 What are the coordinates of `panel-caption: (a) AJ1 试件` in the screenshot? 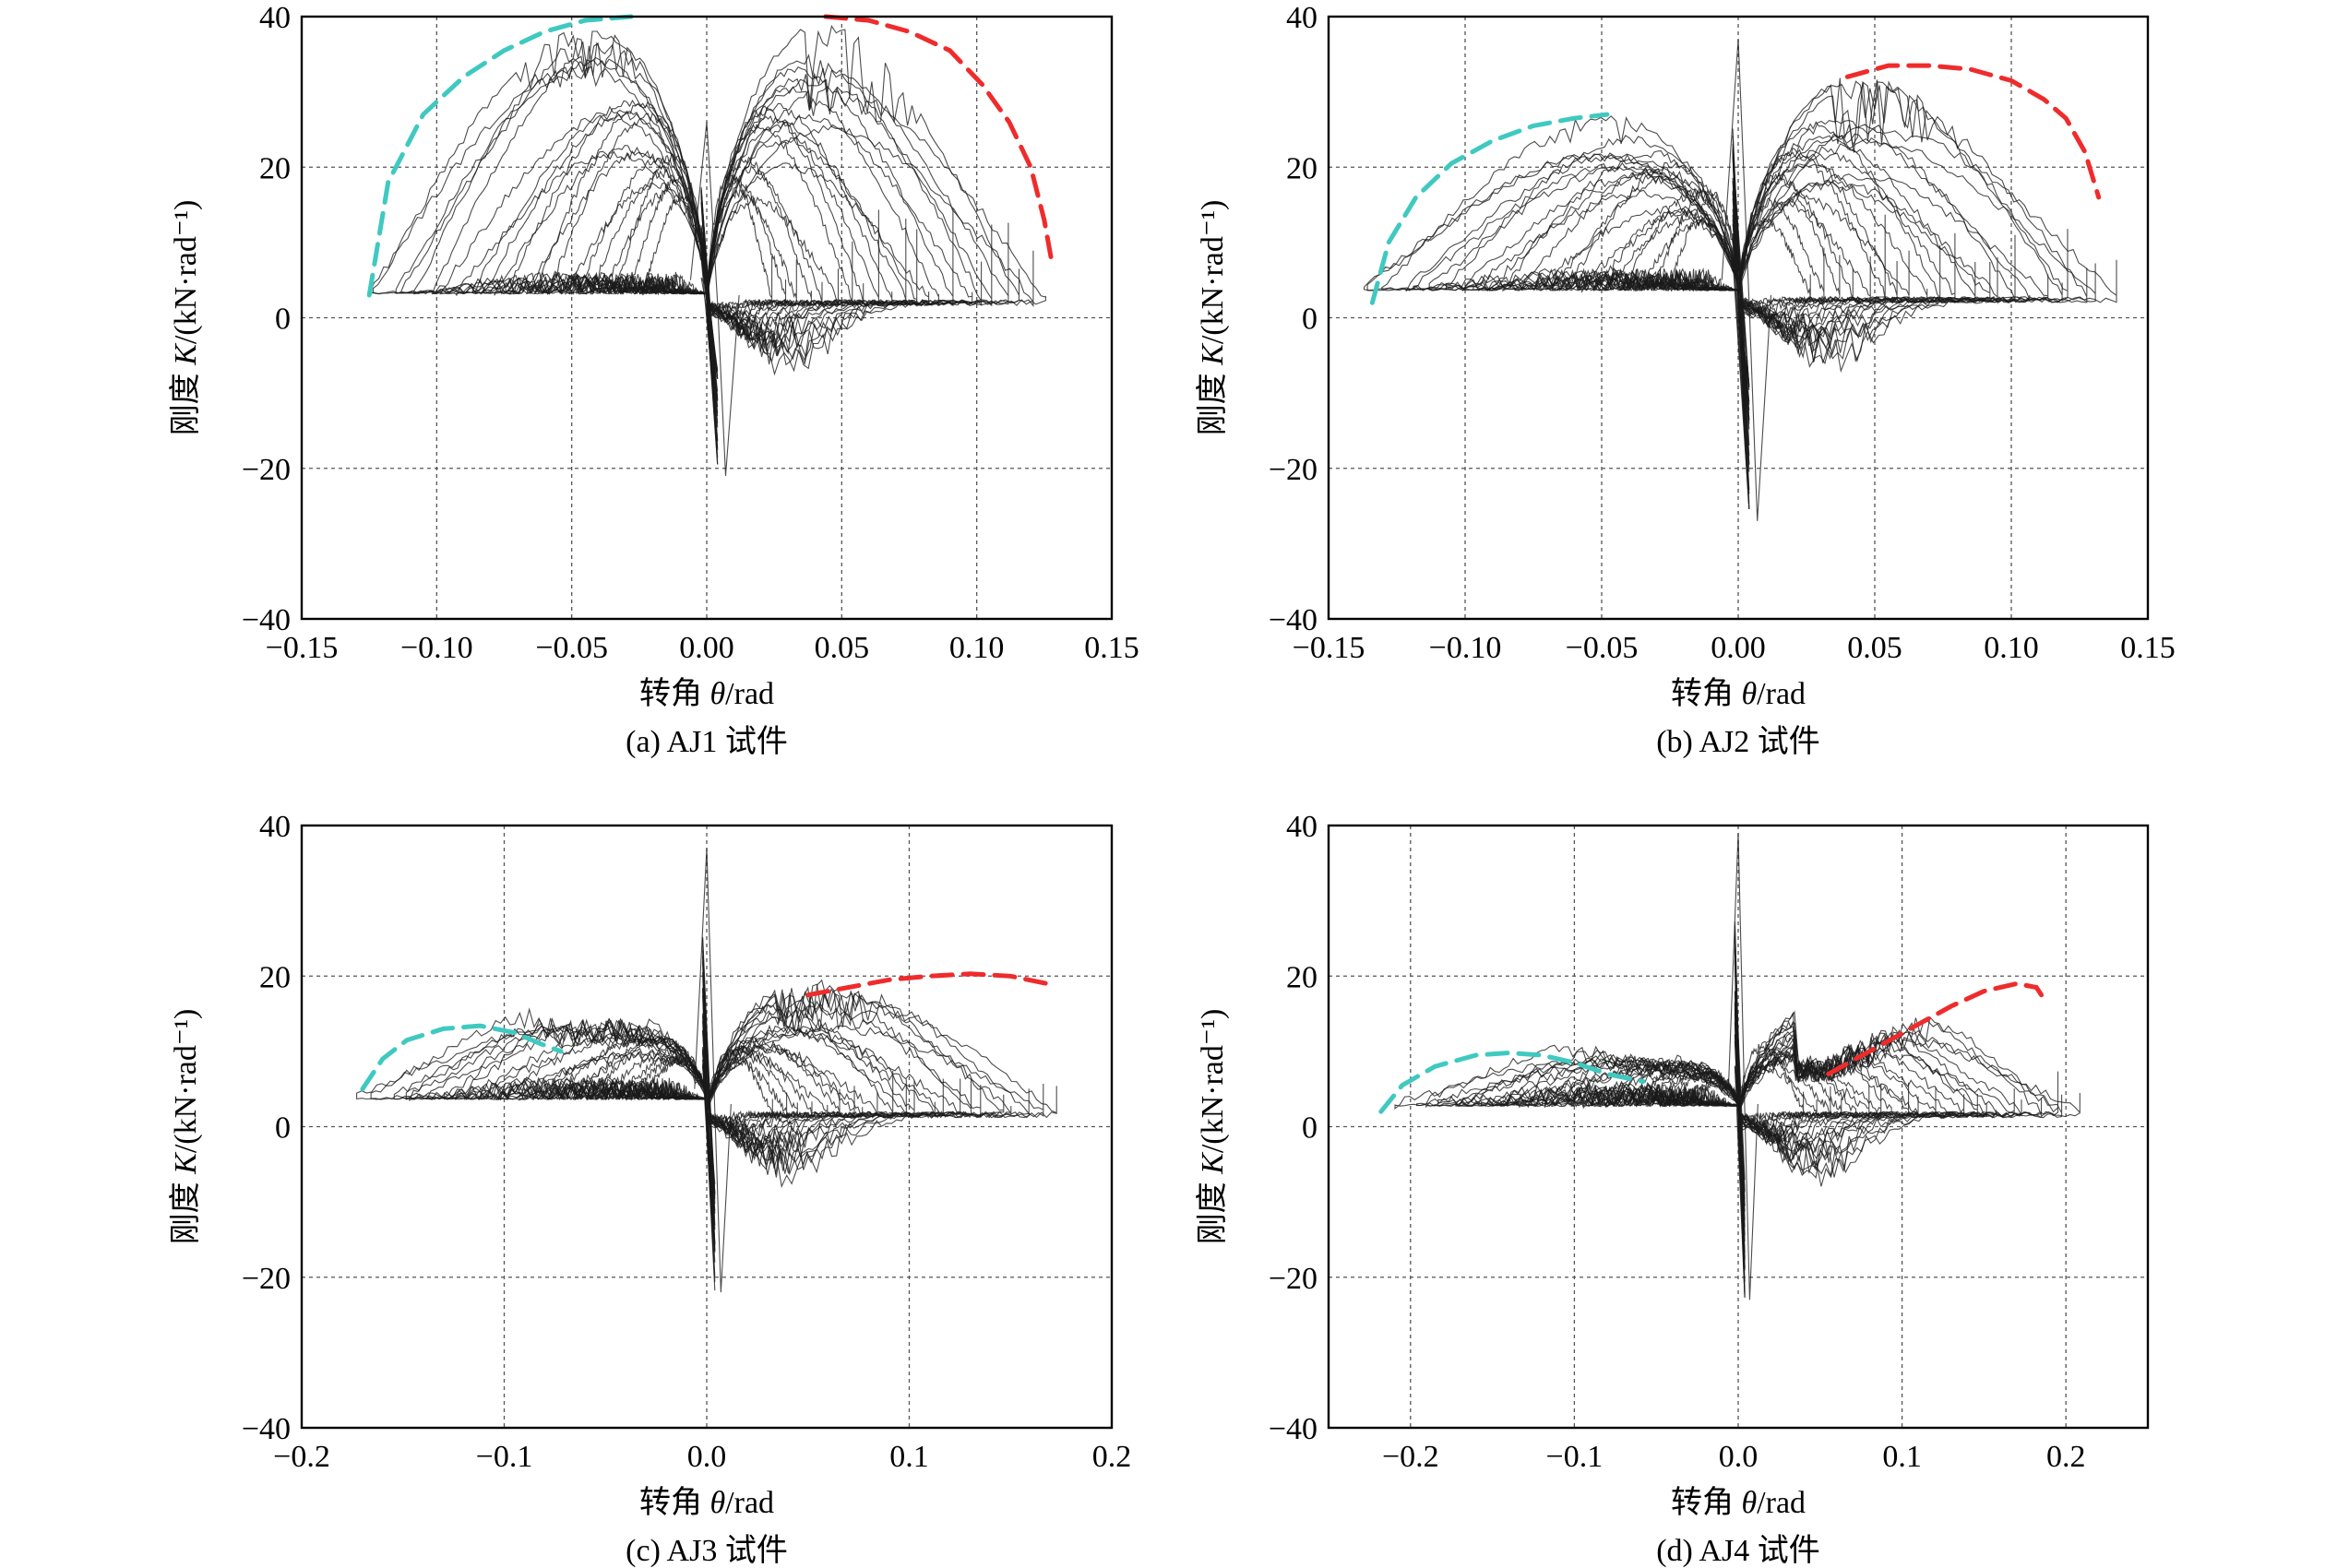 It's located at (707, 742).